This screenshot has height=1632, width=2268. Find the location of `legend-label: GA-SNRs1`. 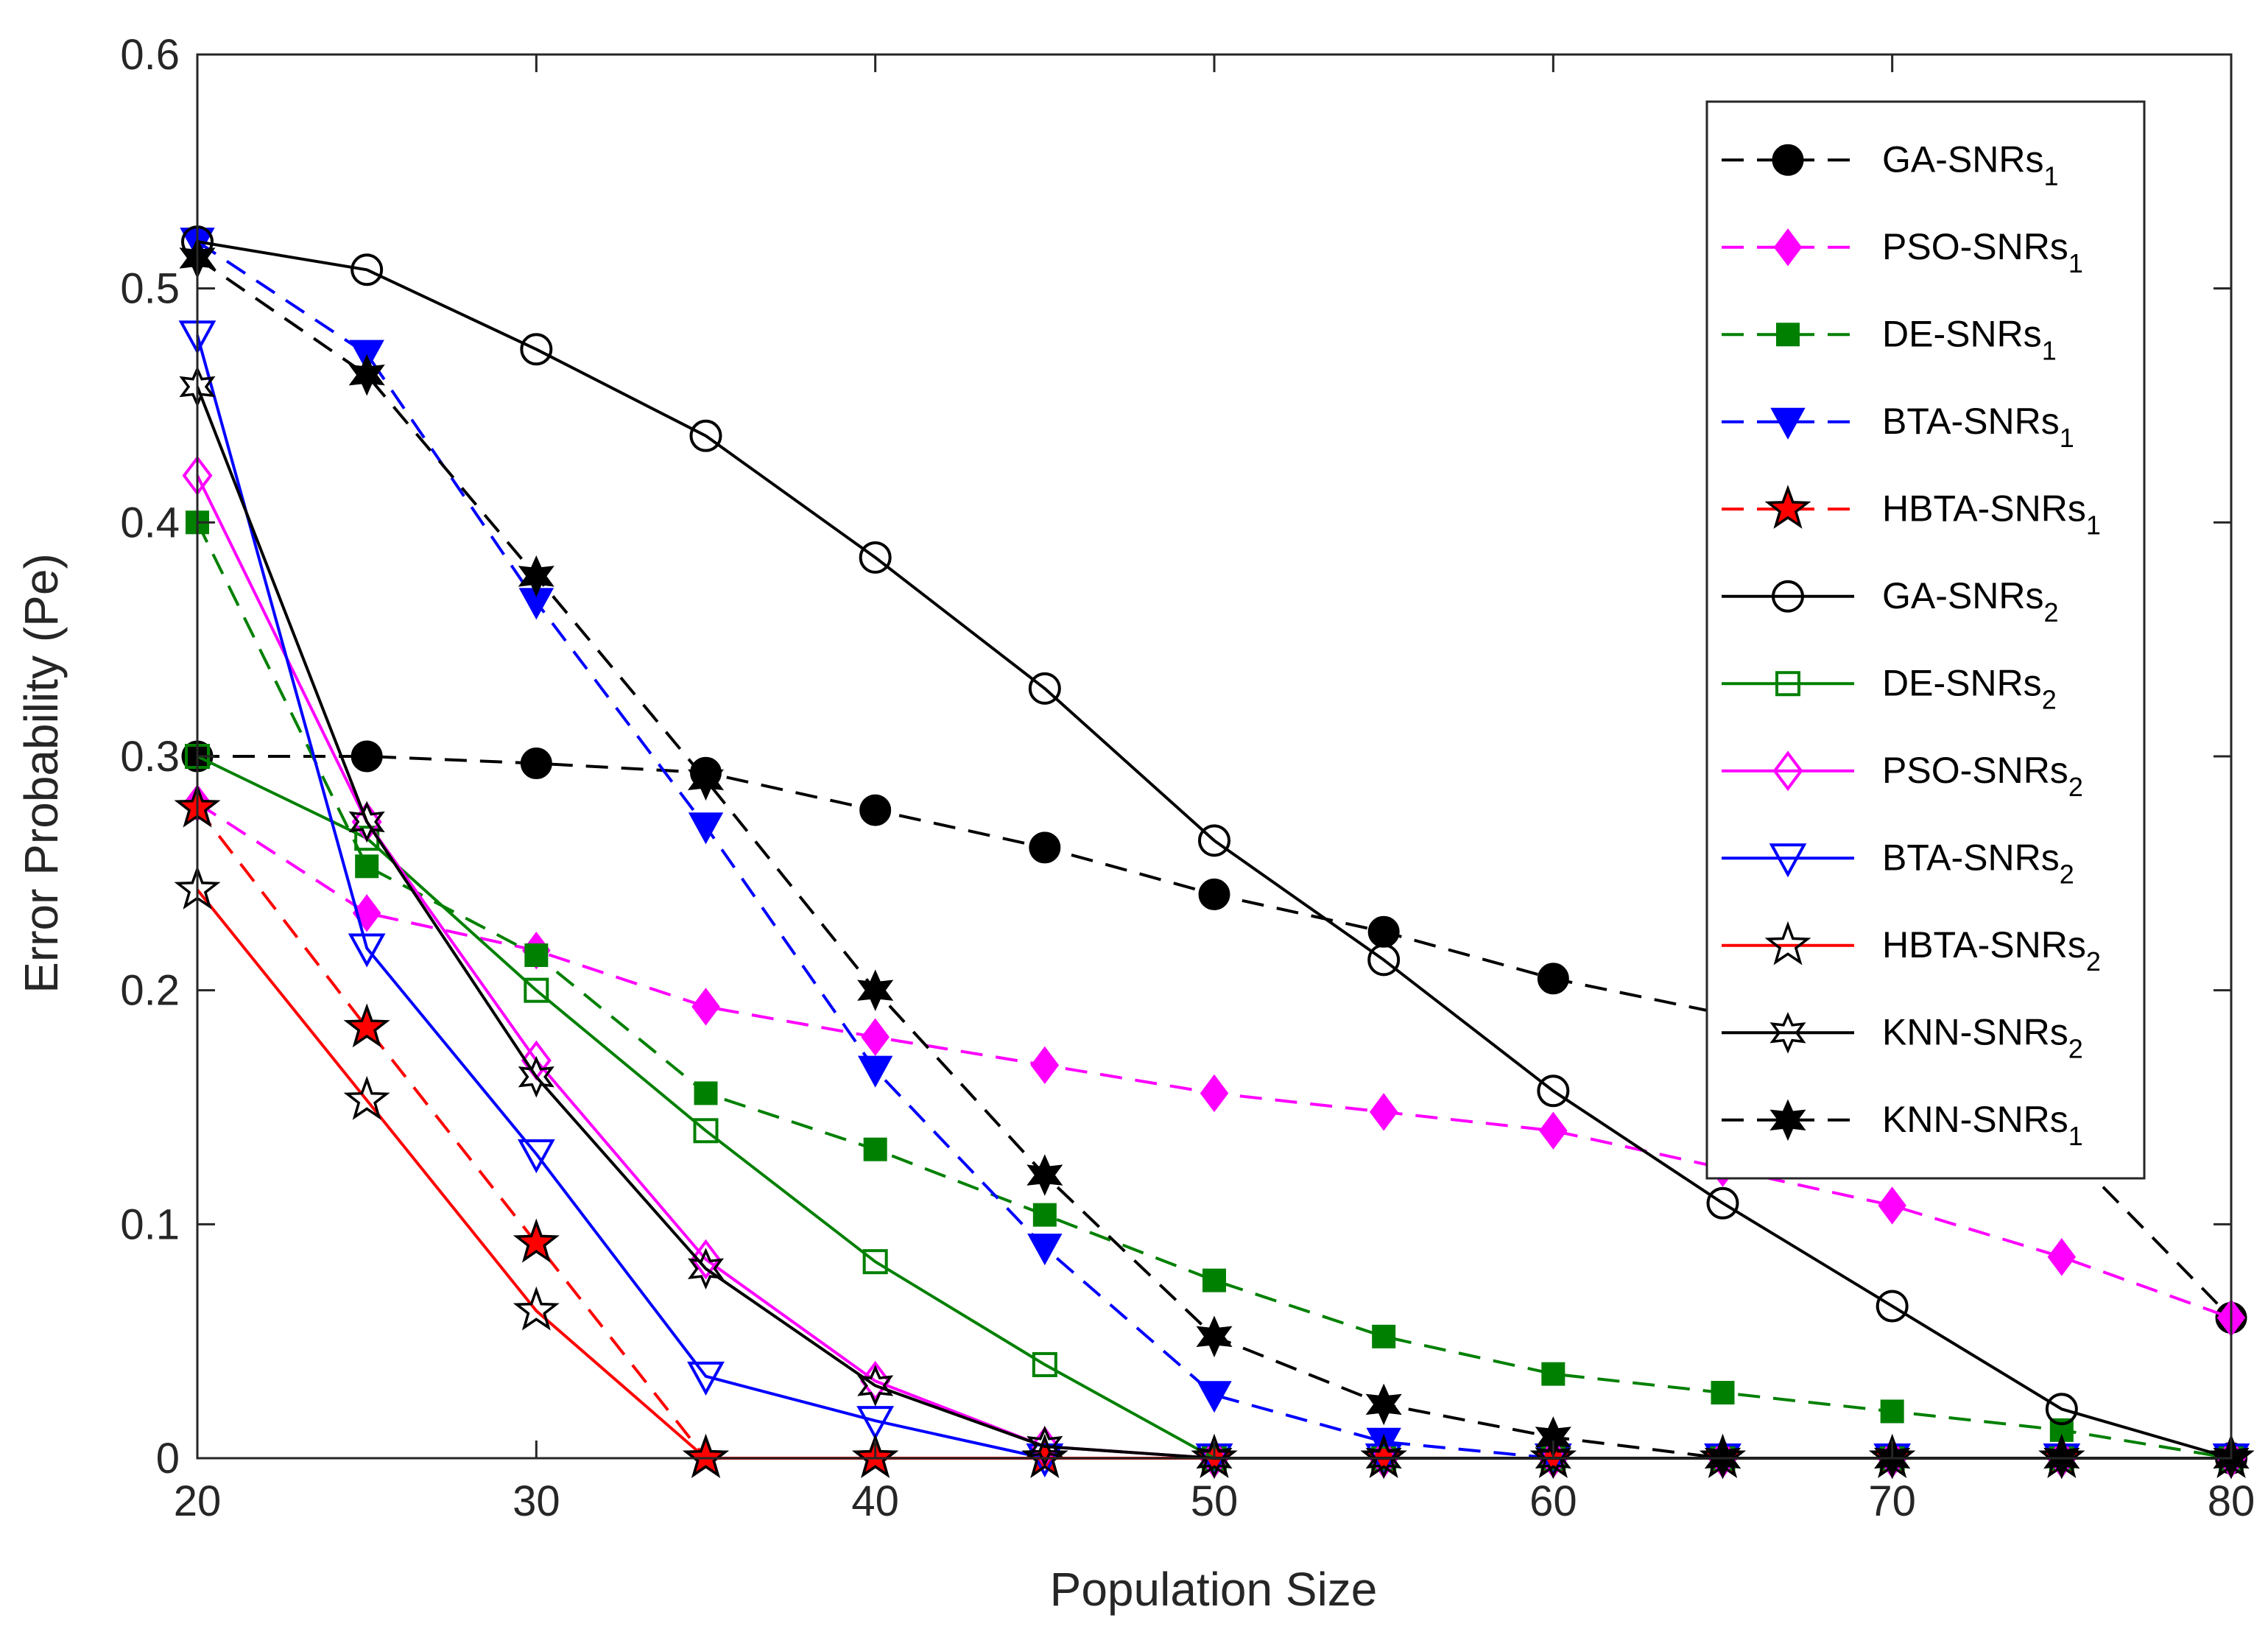

legend-label: GA-SNRs1 is located at coordinates (1970, 164).